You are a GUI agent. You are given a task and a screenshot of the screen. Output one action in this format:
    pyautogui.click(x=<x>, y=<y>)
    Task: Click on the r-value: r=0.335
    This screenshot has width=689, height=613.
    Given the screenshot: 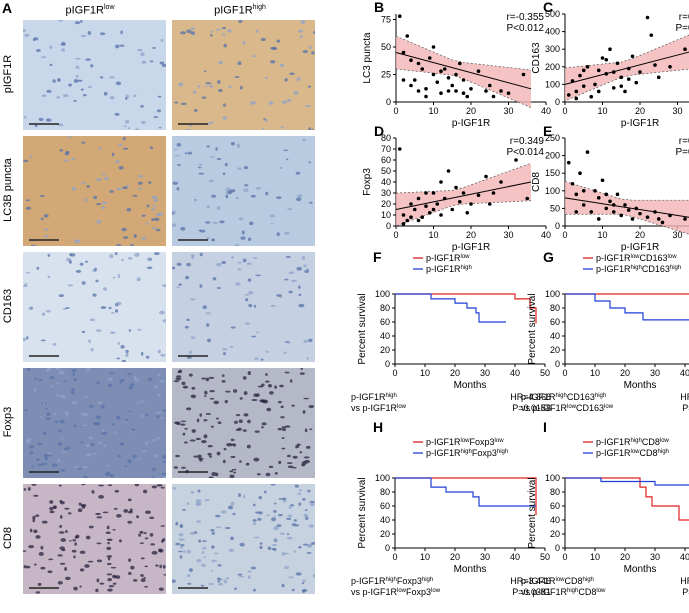 What is the action you would take?
    pyautogui.click(x=684, y=141)
    